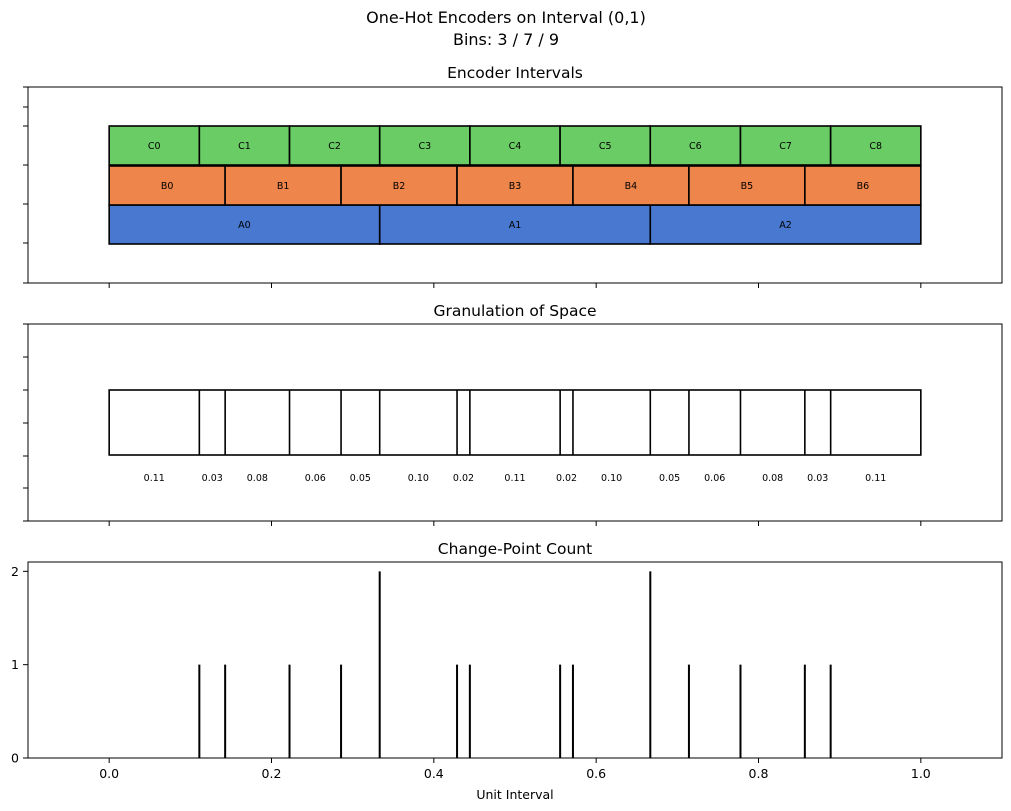 The height and width of the screenshot is (811, 1011). What do you see at coordinates (167, 186) in the screenshot?
I see `encoder-bin-label: B0` at bounding box center [167, 186].